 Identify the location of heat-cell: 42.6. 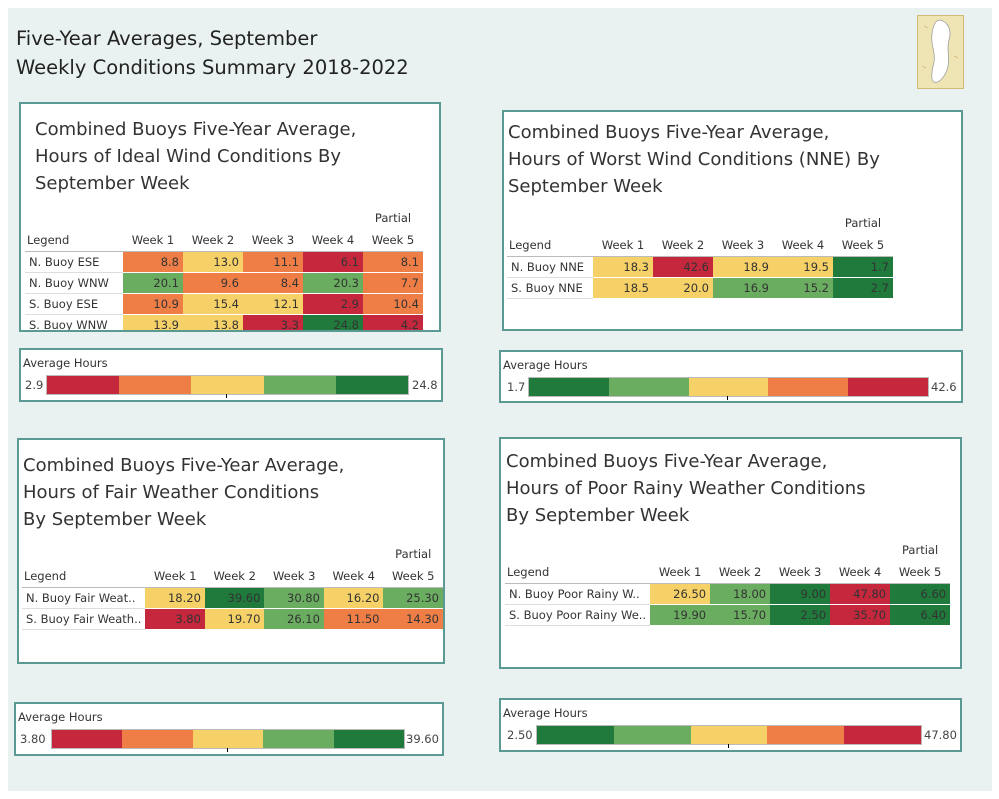
(683, 267).